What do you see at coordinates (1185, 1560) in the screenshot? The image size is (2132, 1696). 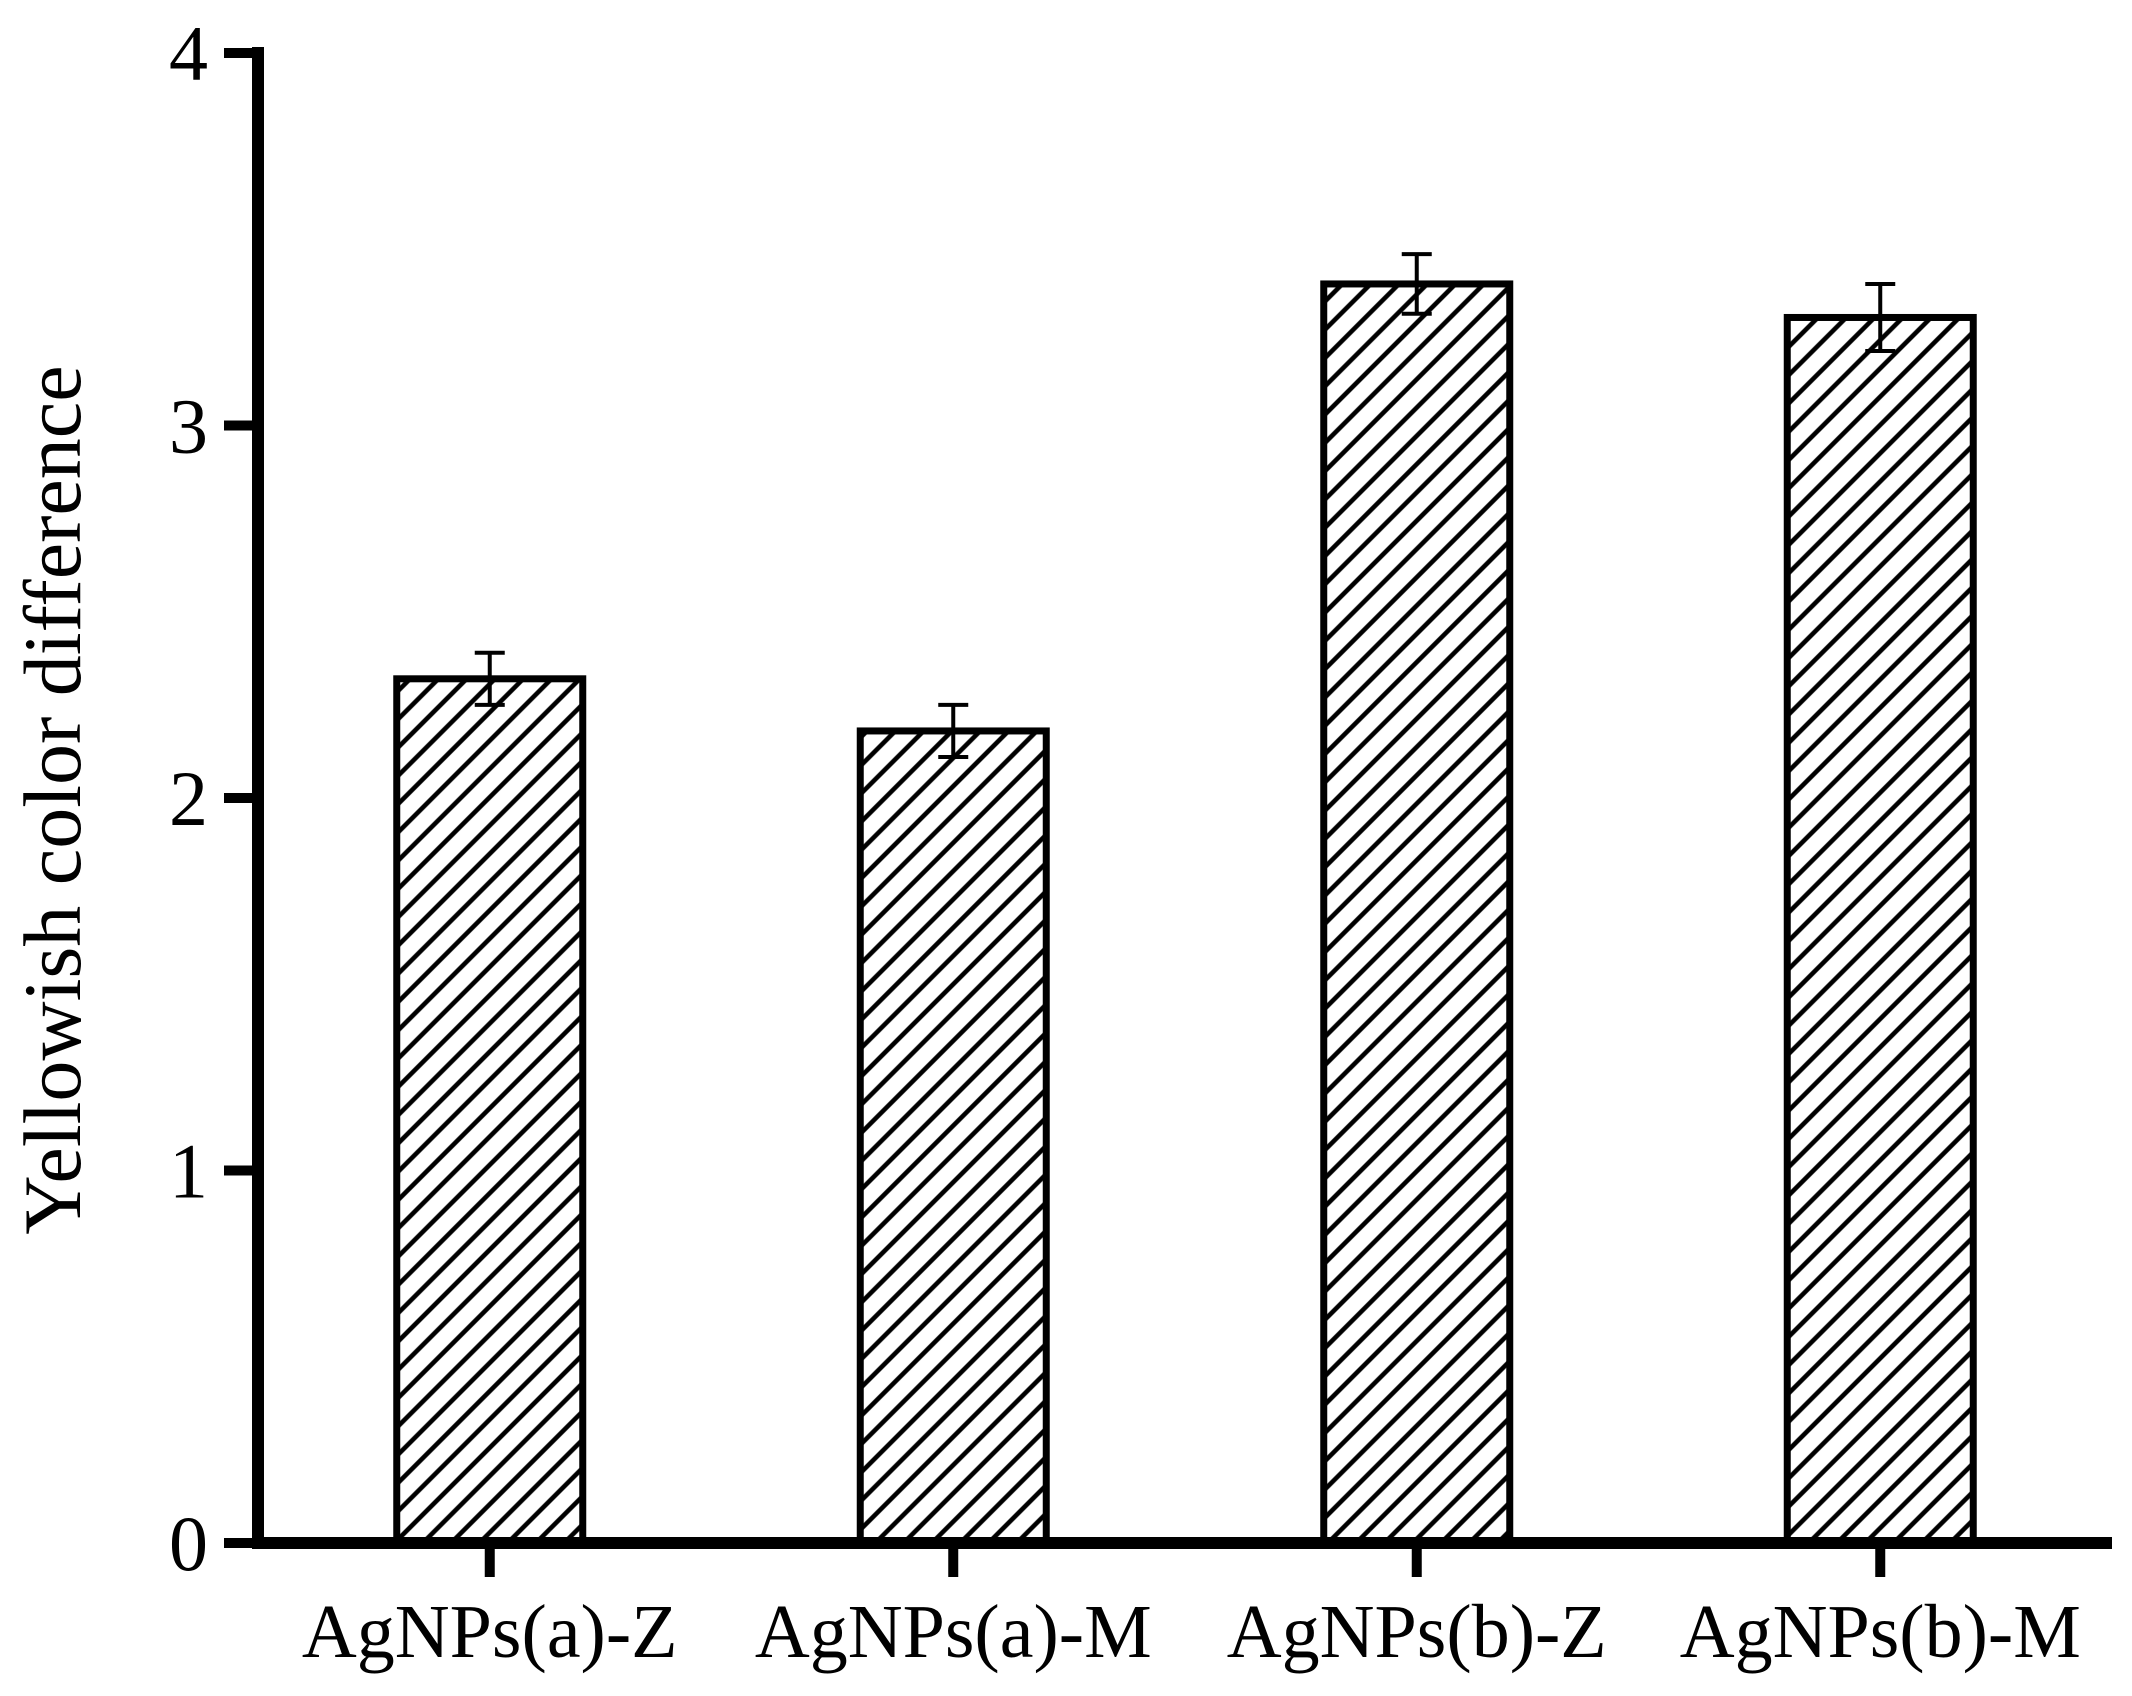 I see `x-axis-ticks` at bounding box center [1185, 1560].